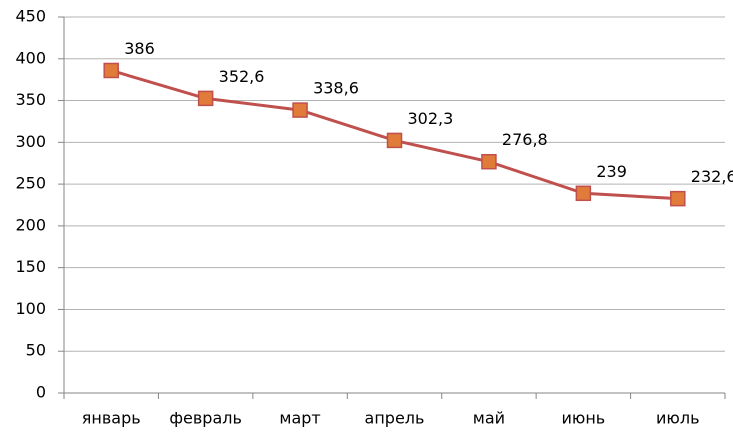 The image size is (733, 439). Describe the element at coordinates (583, 418) in the screenshot. I see `x-tick-label: июнь` at that location.